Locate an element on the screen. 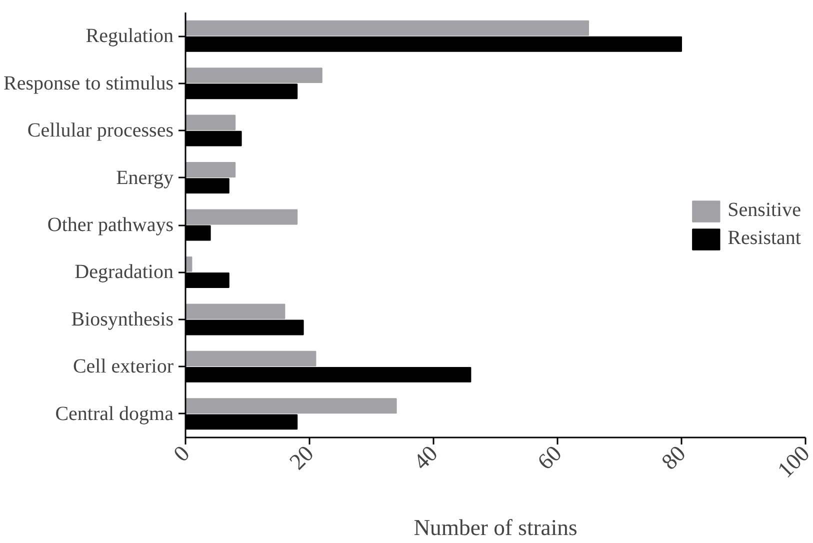 This screenshot has width=813, height=543. legend-label: Sensitive is located at coordinates (764, 210).